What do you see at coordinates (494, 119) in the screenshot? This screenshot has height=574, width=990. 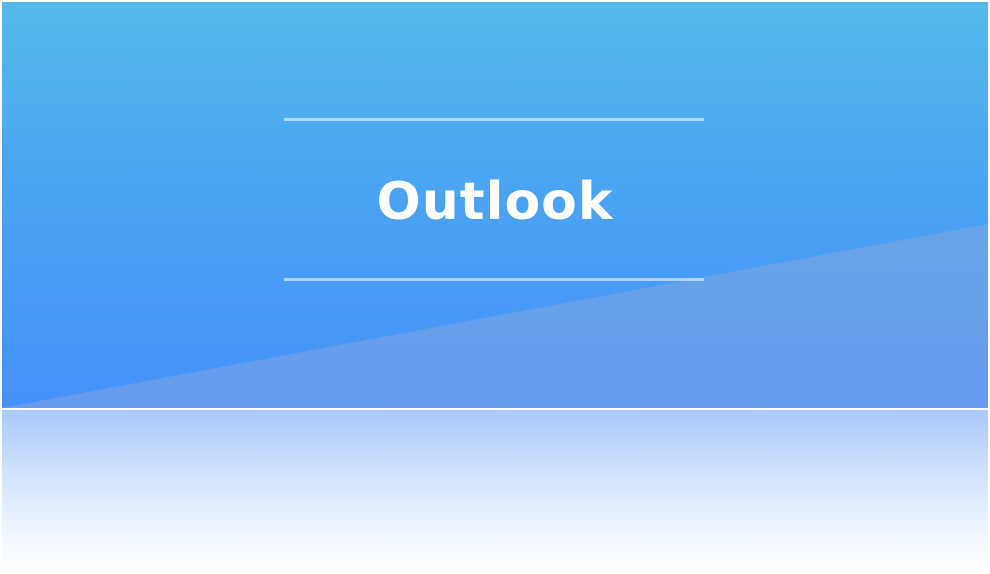 I see `top-divider-line` at bounding box center [494, 119].